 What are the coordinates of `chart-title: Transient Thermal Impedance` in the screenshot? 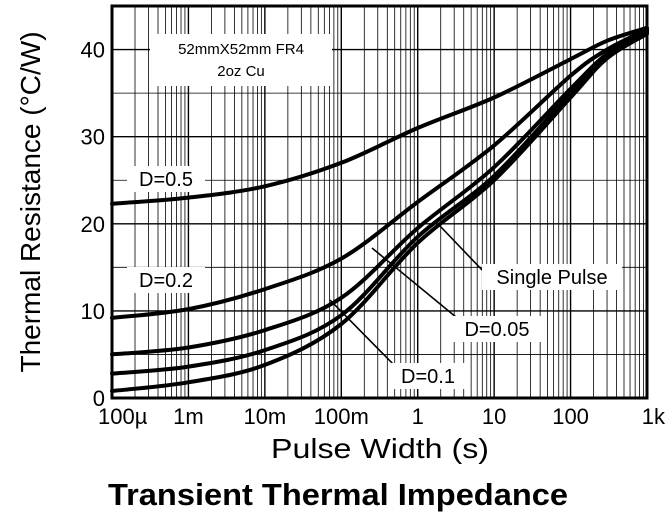 It's located at (338, 494).